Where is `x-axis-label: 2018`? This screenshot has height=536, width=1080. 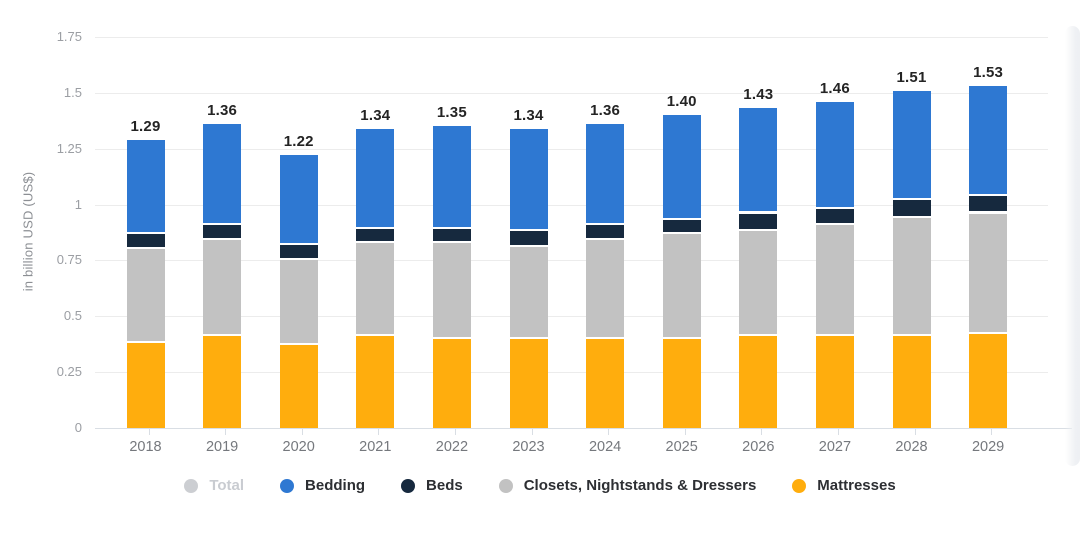 x-axis-label: 2018 is located at coordinates (145, 447).